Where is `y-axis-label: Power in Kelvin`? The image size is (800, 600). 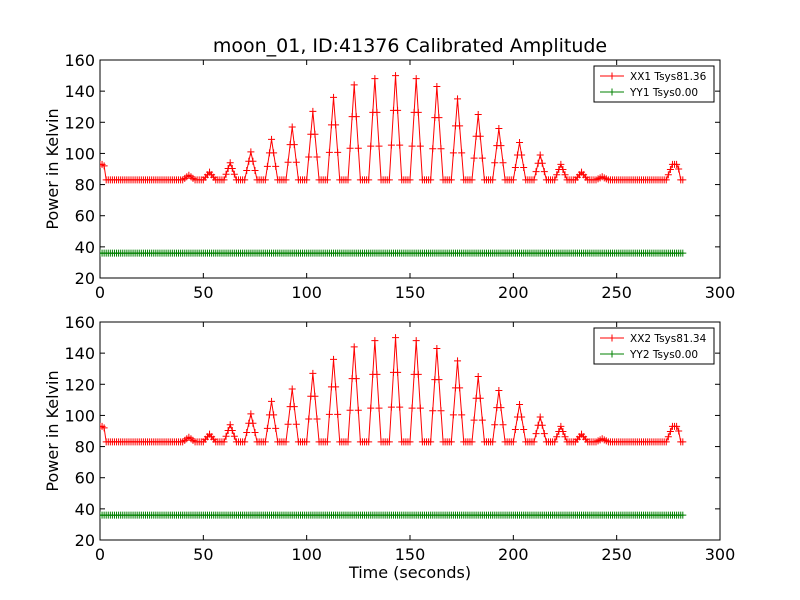
y-axis-label: Power in Kelvin is located at coordinates (52, 168).